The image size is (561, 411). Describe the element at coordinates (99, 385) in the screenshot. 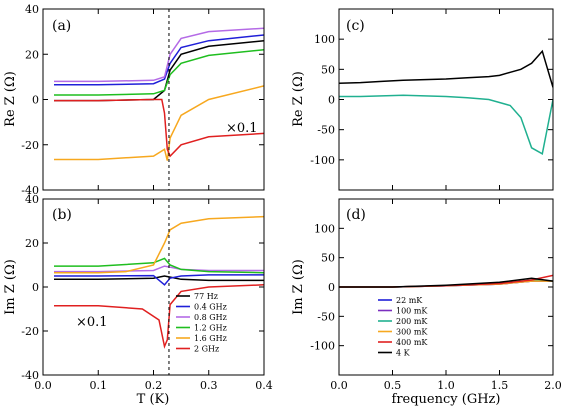

I see `x-tick-label: 0.1` at that location.